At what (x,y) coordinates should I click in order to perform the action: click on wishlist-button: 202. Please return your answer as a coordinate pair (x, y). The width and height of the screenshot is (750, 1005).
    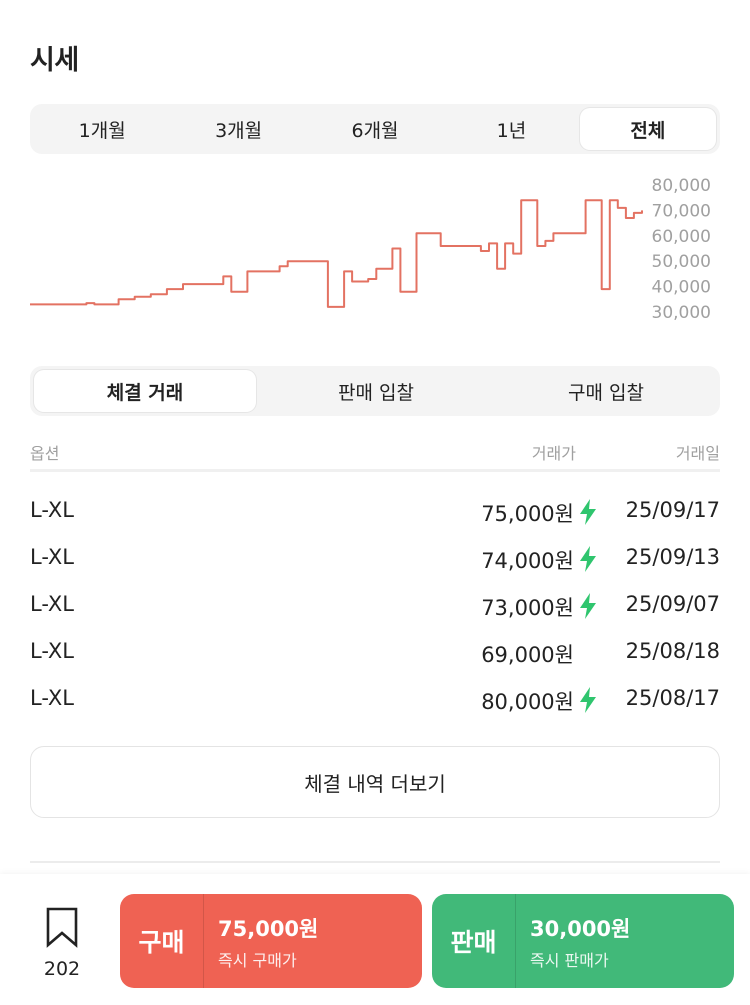
    Looking at the image, I should click on (62, 943).